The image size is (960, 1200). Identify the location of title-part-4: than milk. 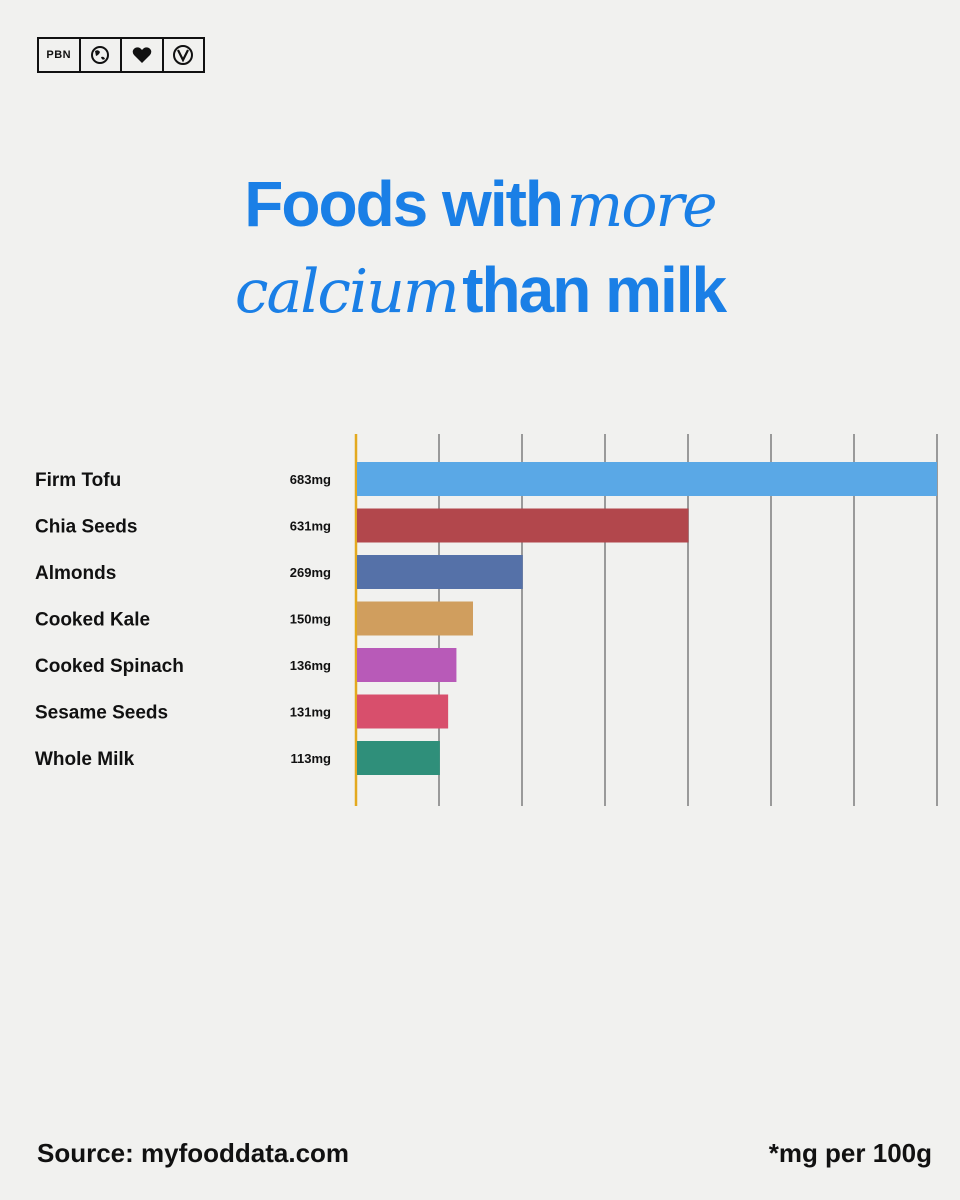
(594, 290).